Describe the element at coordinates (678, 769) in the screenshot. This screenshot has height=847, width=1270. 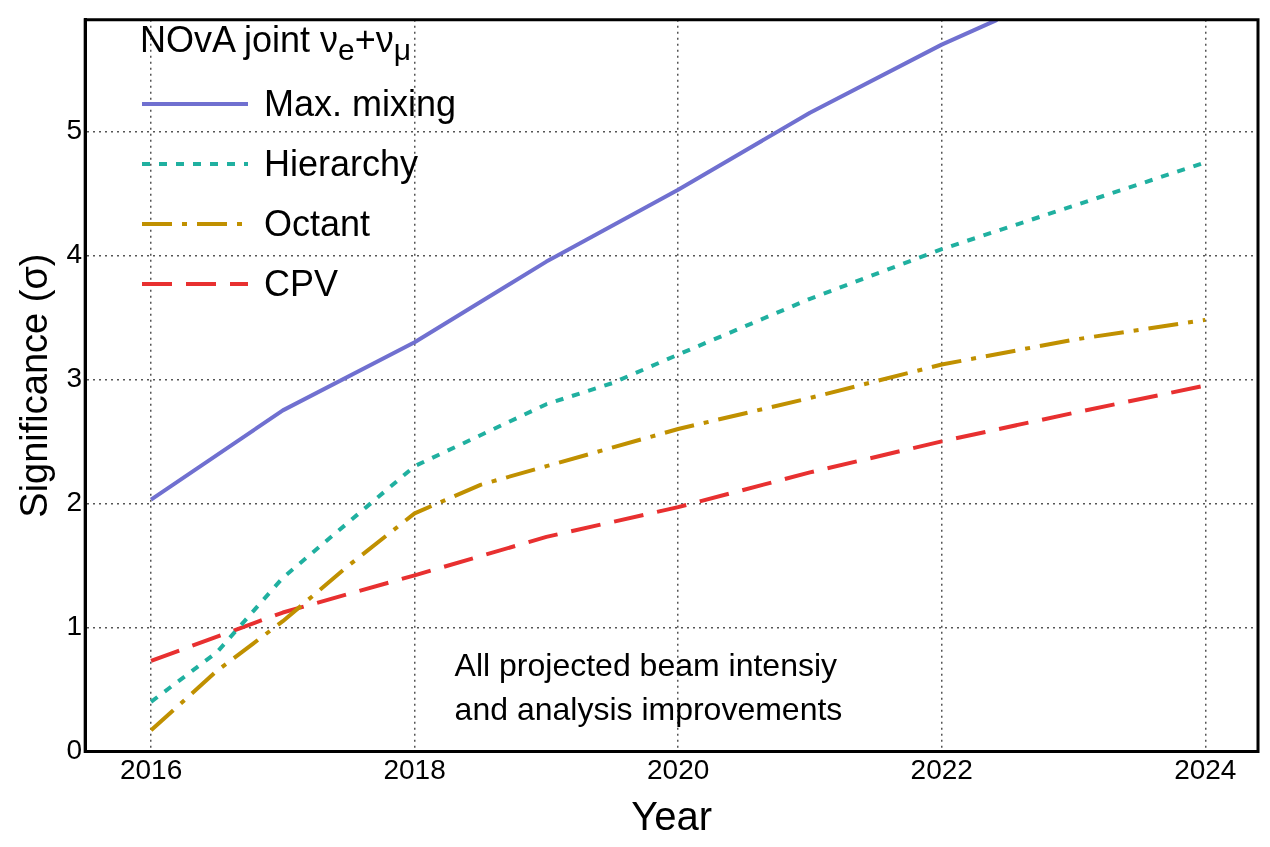
I see `x-tick-label: 2020` at that location.